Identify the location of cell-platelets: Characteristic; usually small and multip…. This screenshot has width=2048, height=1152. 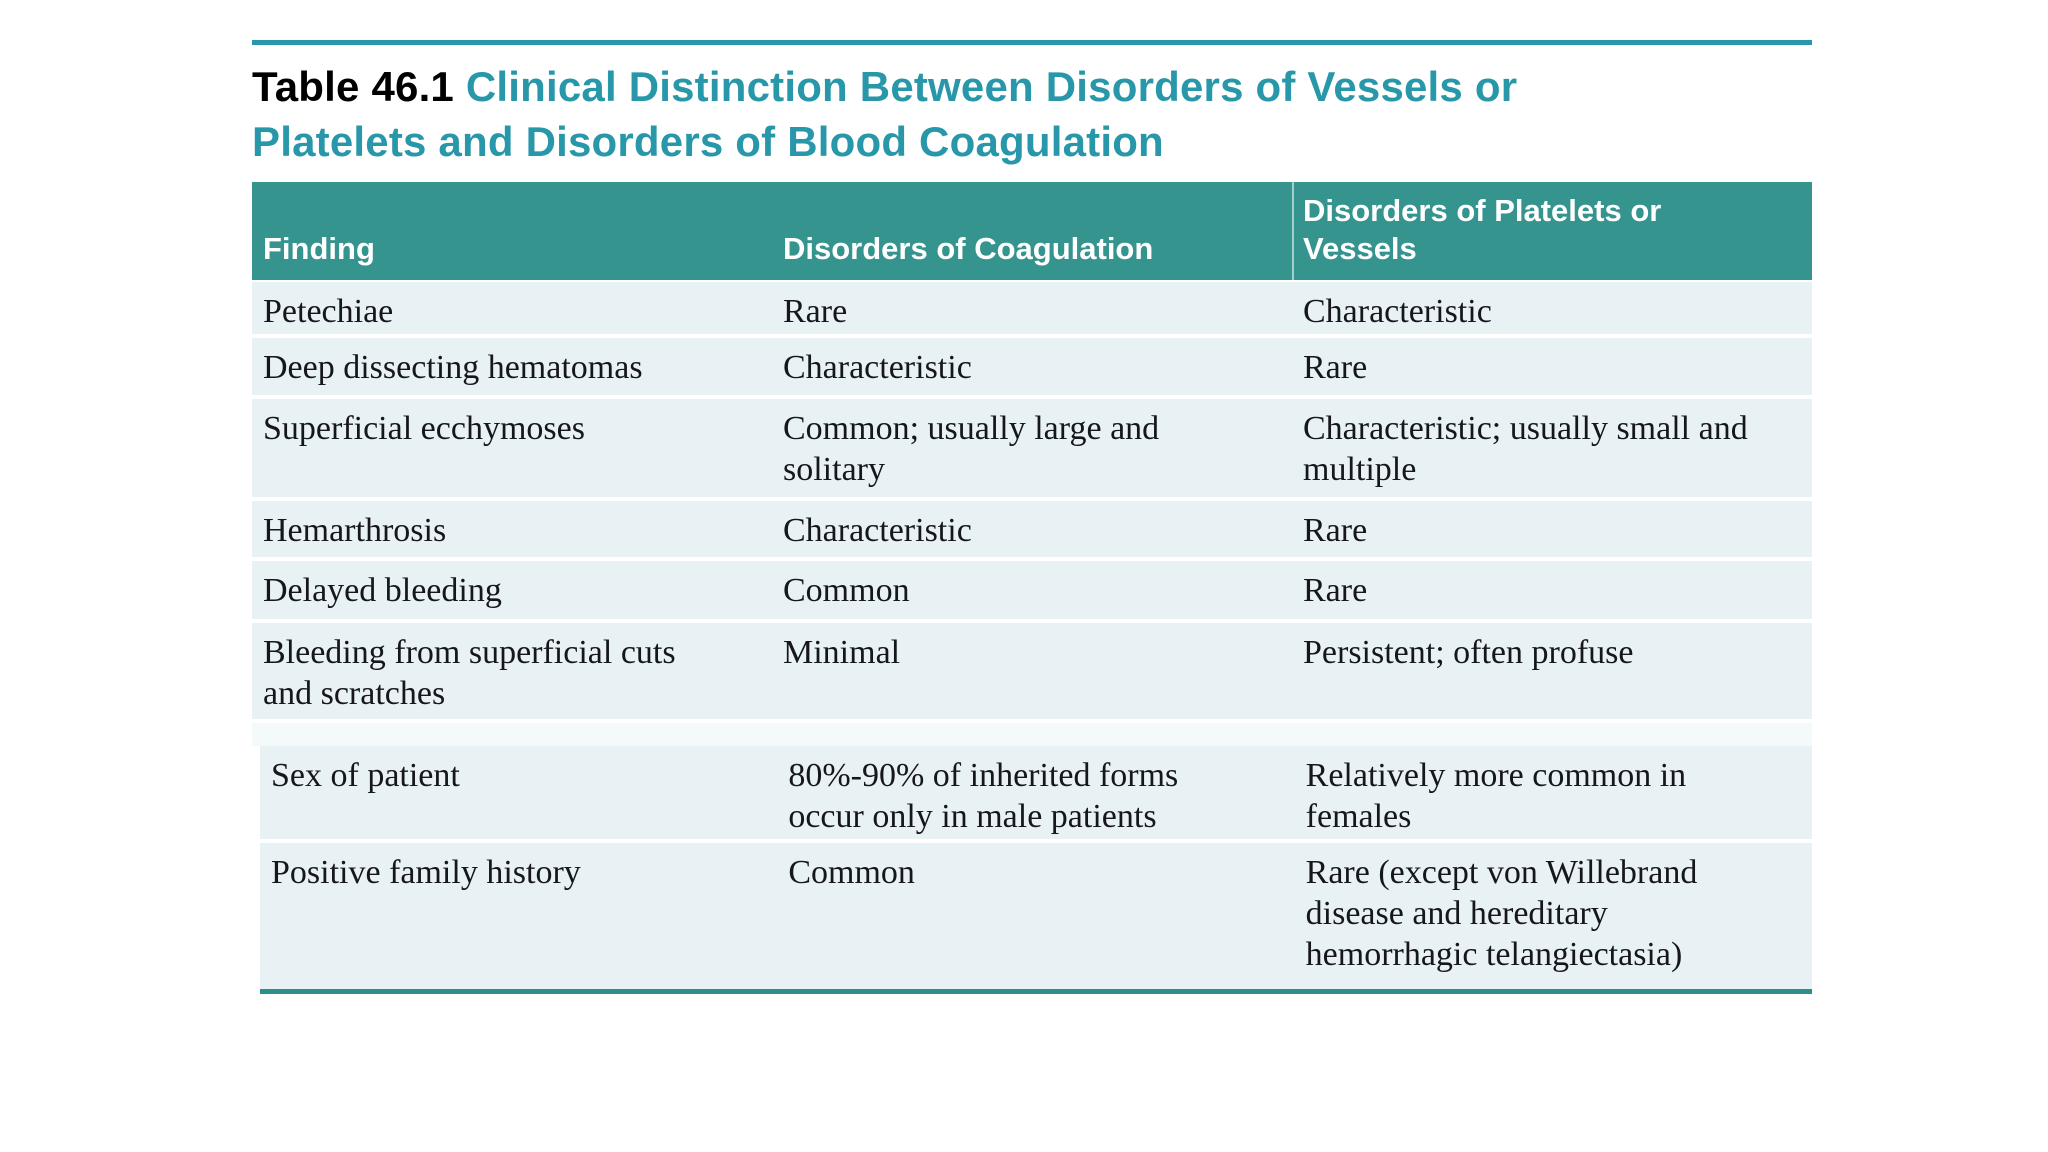
(1525, 449).